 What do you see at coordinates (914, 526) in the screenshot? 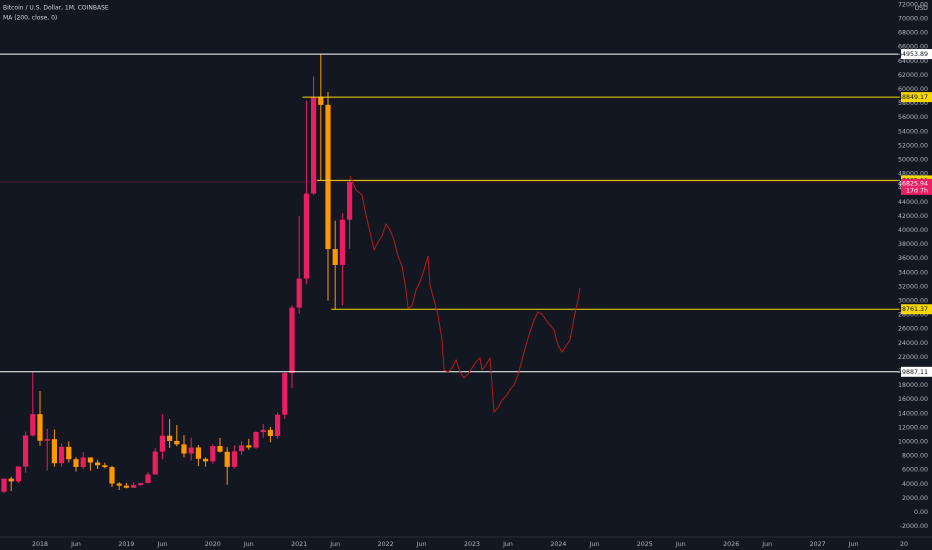
I see `y-tick-label: -2000.00` at bounding box center [914, 526].